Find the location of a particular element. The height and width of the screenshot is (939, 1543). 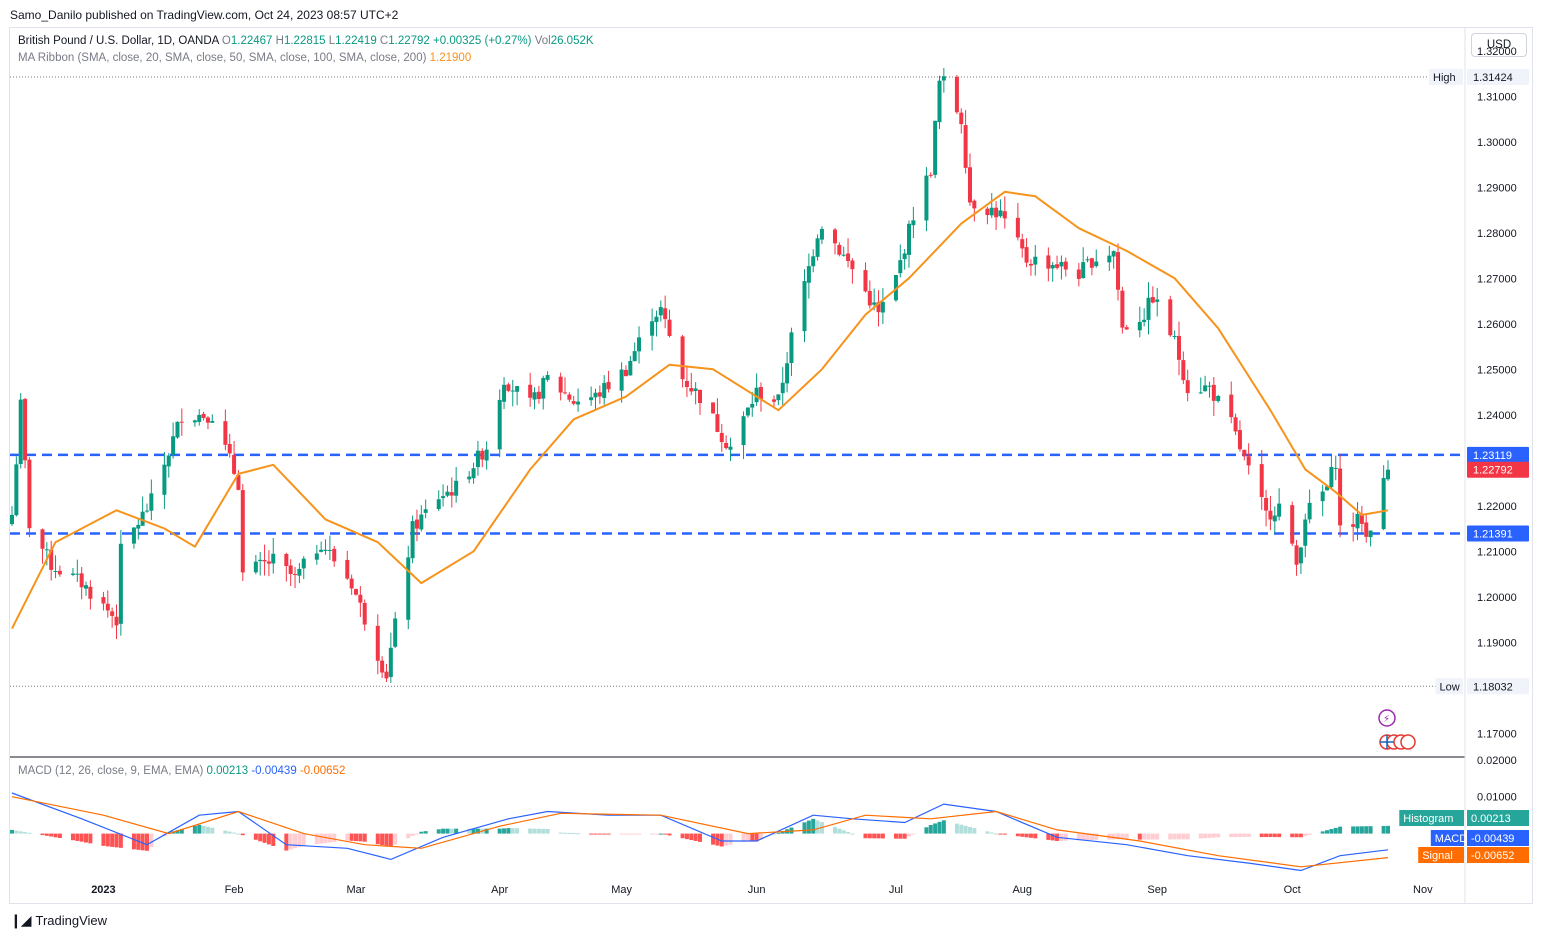

footer-brand: TradingView is located at coordinates (71, 920).